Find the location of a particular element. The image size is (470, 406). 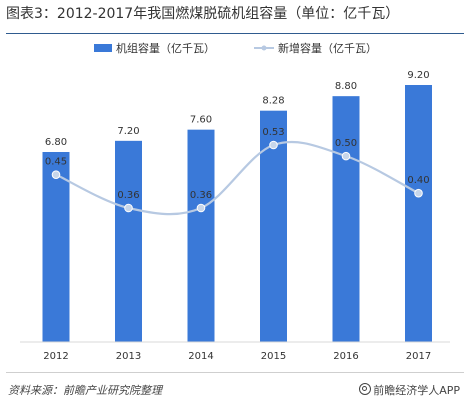

line-value-label-2013: 0.36 is located at coordinates (128, 195).